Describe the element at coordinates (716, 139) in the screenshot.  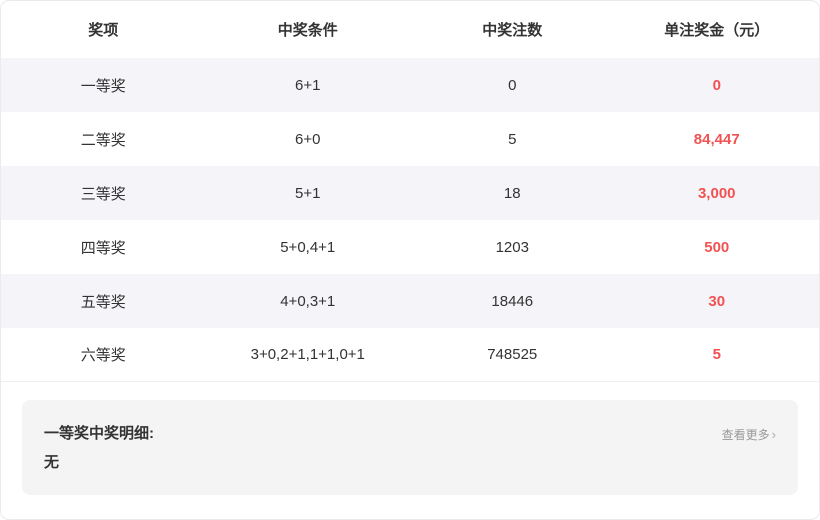
I see `amount-cell: 84,447` at that location.